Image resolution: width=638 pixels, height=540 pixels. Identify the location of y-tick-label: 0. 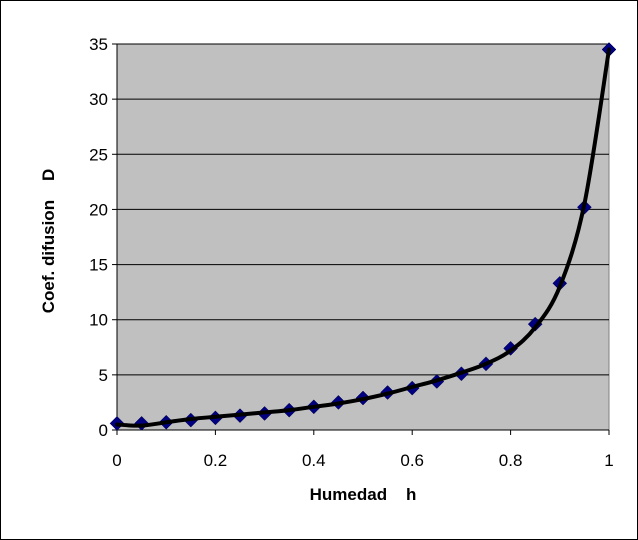
(103, 430).